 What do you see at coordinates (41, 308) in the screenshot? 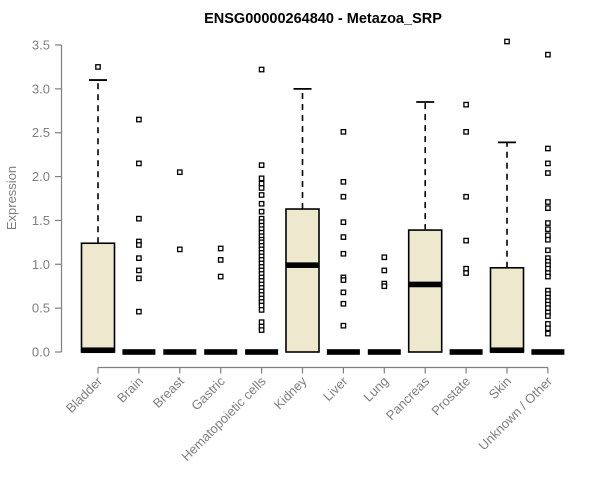
I see `y-tick-label: 0.5` at bounding box center [41, 308].